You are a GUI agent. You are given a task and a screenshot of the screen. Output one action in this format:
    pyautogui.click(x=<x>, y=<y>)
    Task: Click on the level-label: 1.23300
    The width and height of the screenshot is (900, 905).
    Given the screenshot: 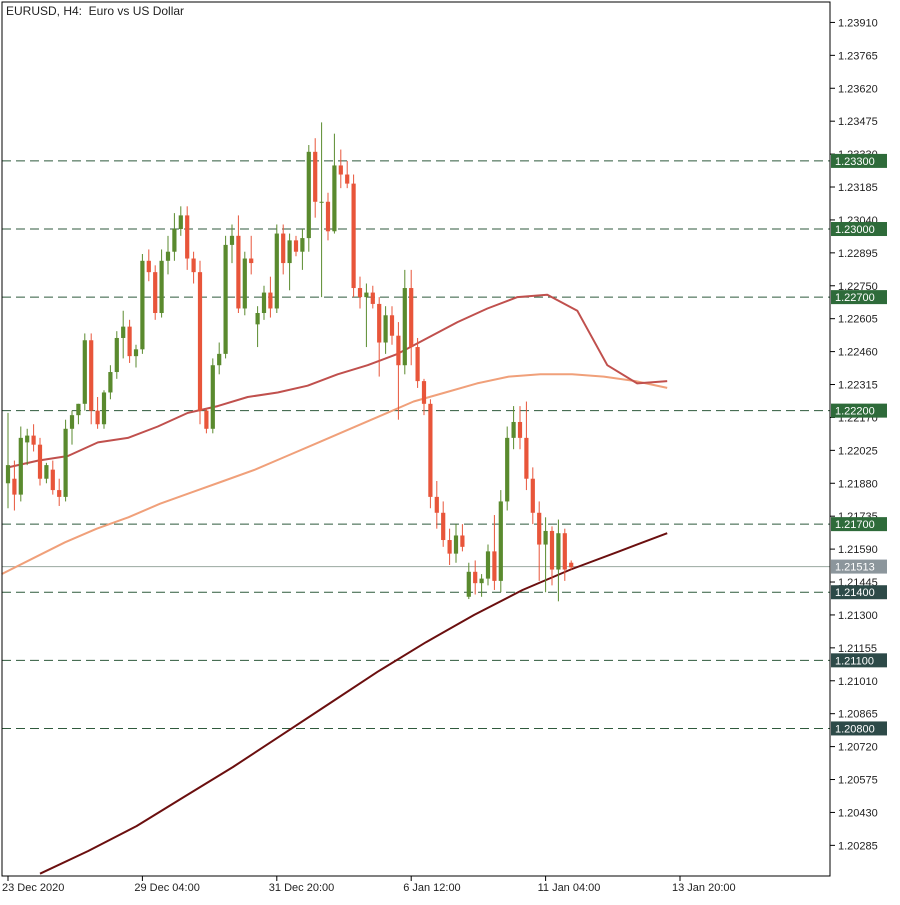 What is the action you would take?
    pyautogui.click(x=855, y=162)
    